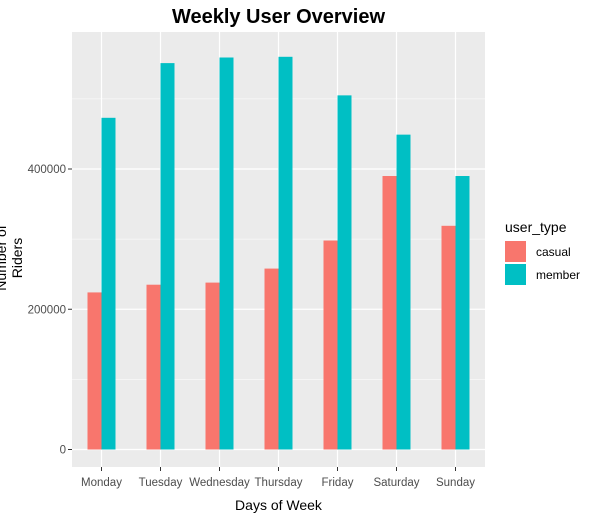 The height and width of the screenshot is (514, 598). I want to click on bar-casual-tuesday, so click(153, 367).